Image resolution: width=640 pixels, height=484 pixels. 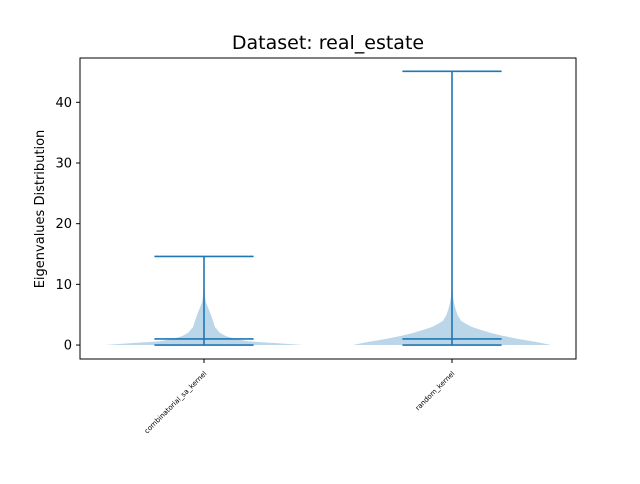 What do you see at coordinates (40, 209) in the screenshot?
I see `y-axis-label: Eigenvalues Distribution` at bounding box center [40, 209].